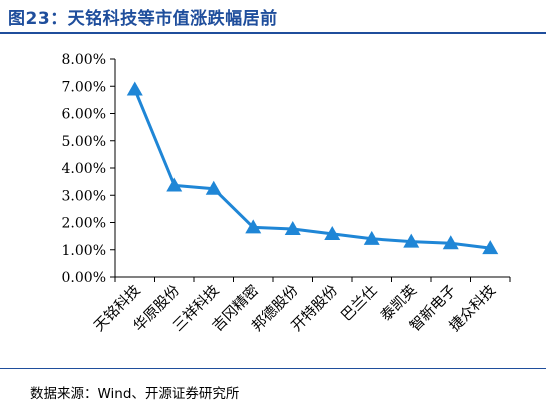 This screenshot has height=405, width=546. Describe the element at coordinates (359, 303) in the screenshot. I see `x-category-label: 巴兰仕` at that location.